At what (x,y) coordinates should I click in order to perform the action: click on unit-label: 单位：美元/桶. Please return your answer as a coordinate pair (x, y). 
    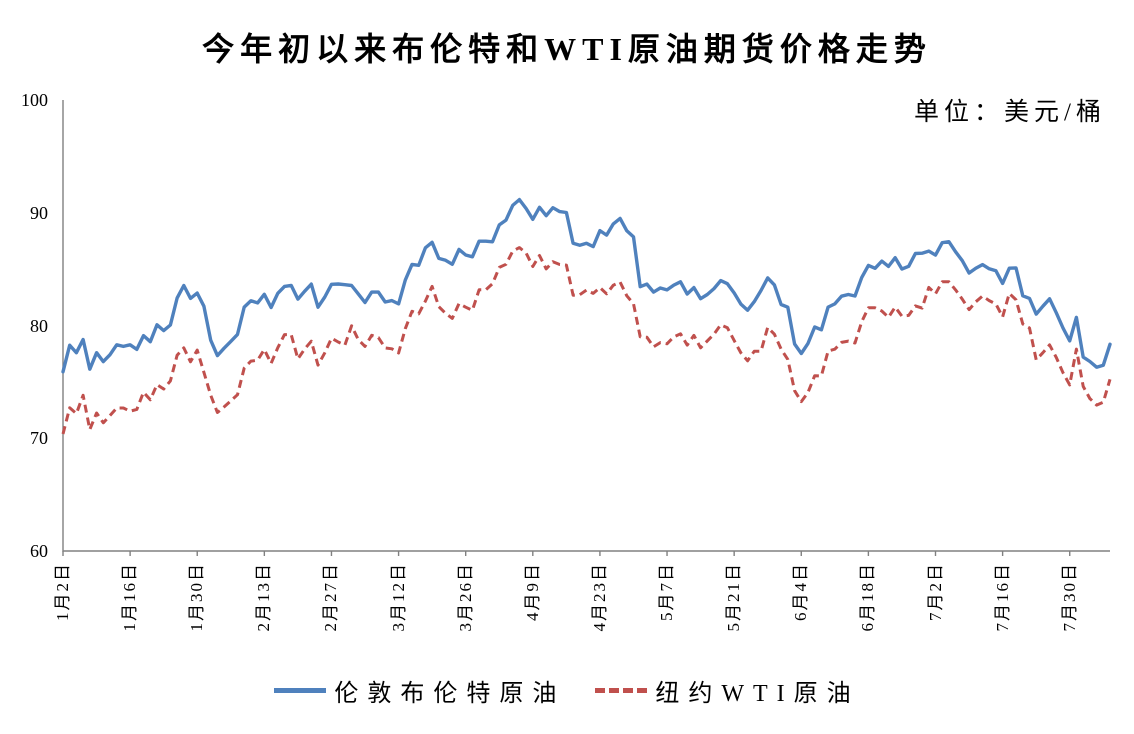
    Looking at the image, I should click on (1010, 112).